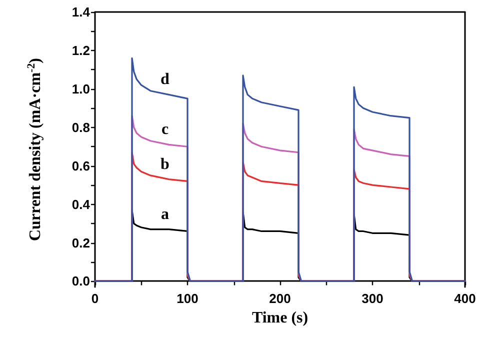  I want to click on y-tick-label: 0.4, so click(81, 204).